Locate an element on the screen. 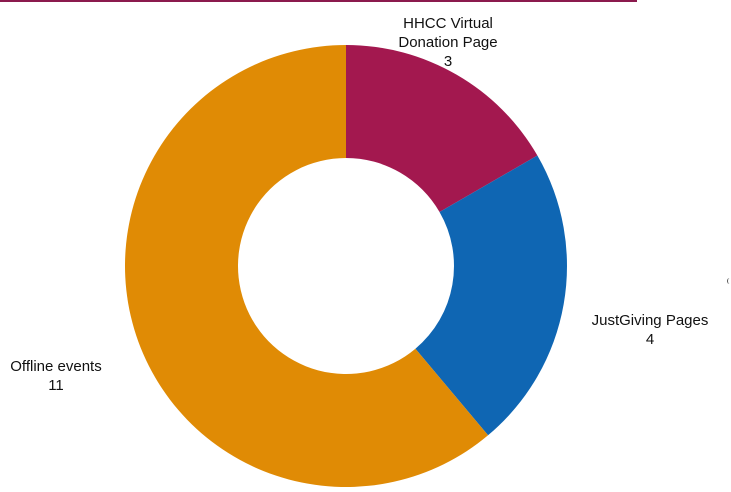 The width and height of the screenshot is (731, 492). slice-label-justgiving-pages: JustGiving Pages 4 is located at coordinates (650, 330).